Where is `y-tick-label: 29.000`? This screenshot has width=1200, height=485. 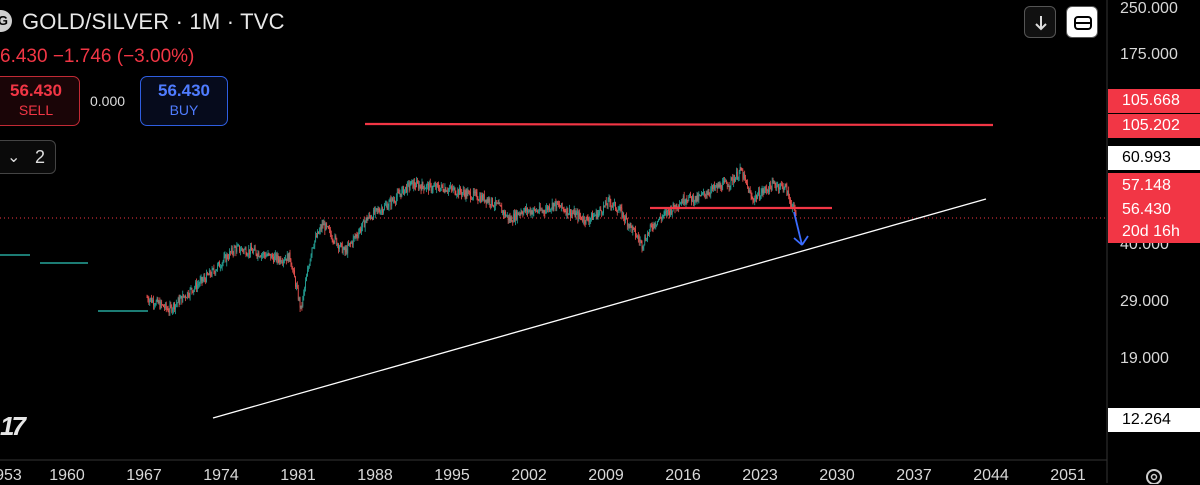 y-tick-label: 29.000 is located at coordinates (1144, 301).